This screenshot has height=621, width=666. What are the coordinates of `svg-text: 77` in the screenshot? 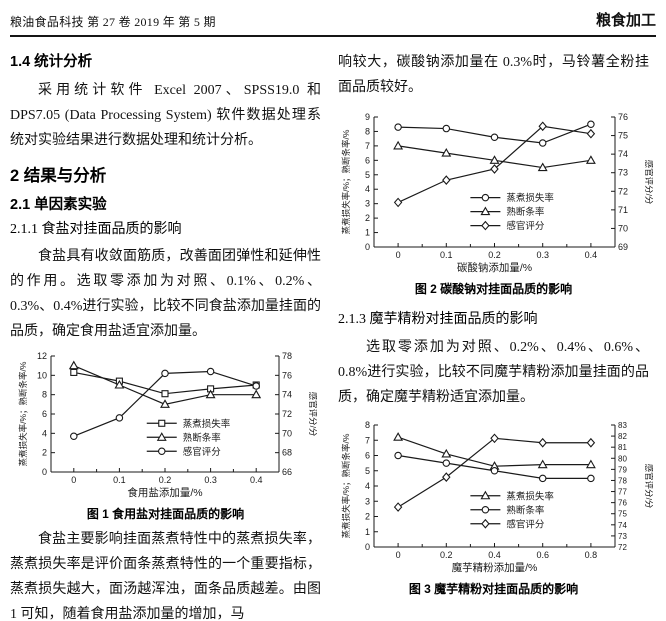 It's located at (622, 491).